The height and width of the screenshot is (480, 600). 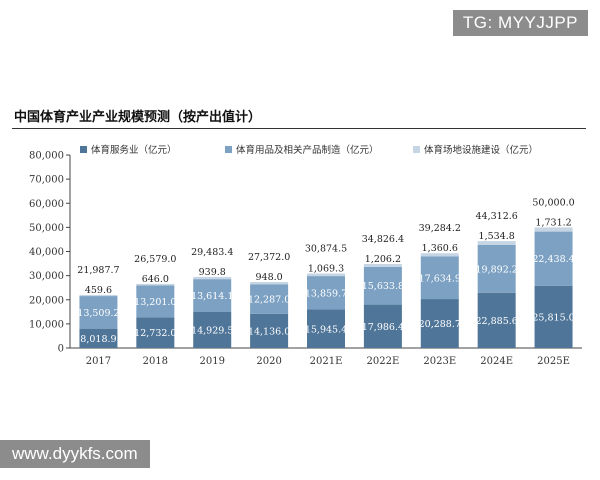 I want to click on bar-segment-label: 13,509.2, so click(x=98, y=313).